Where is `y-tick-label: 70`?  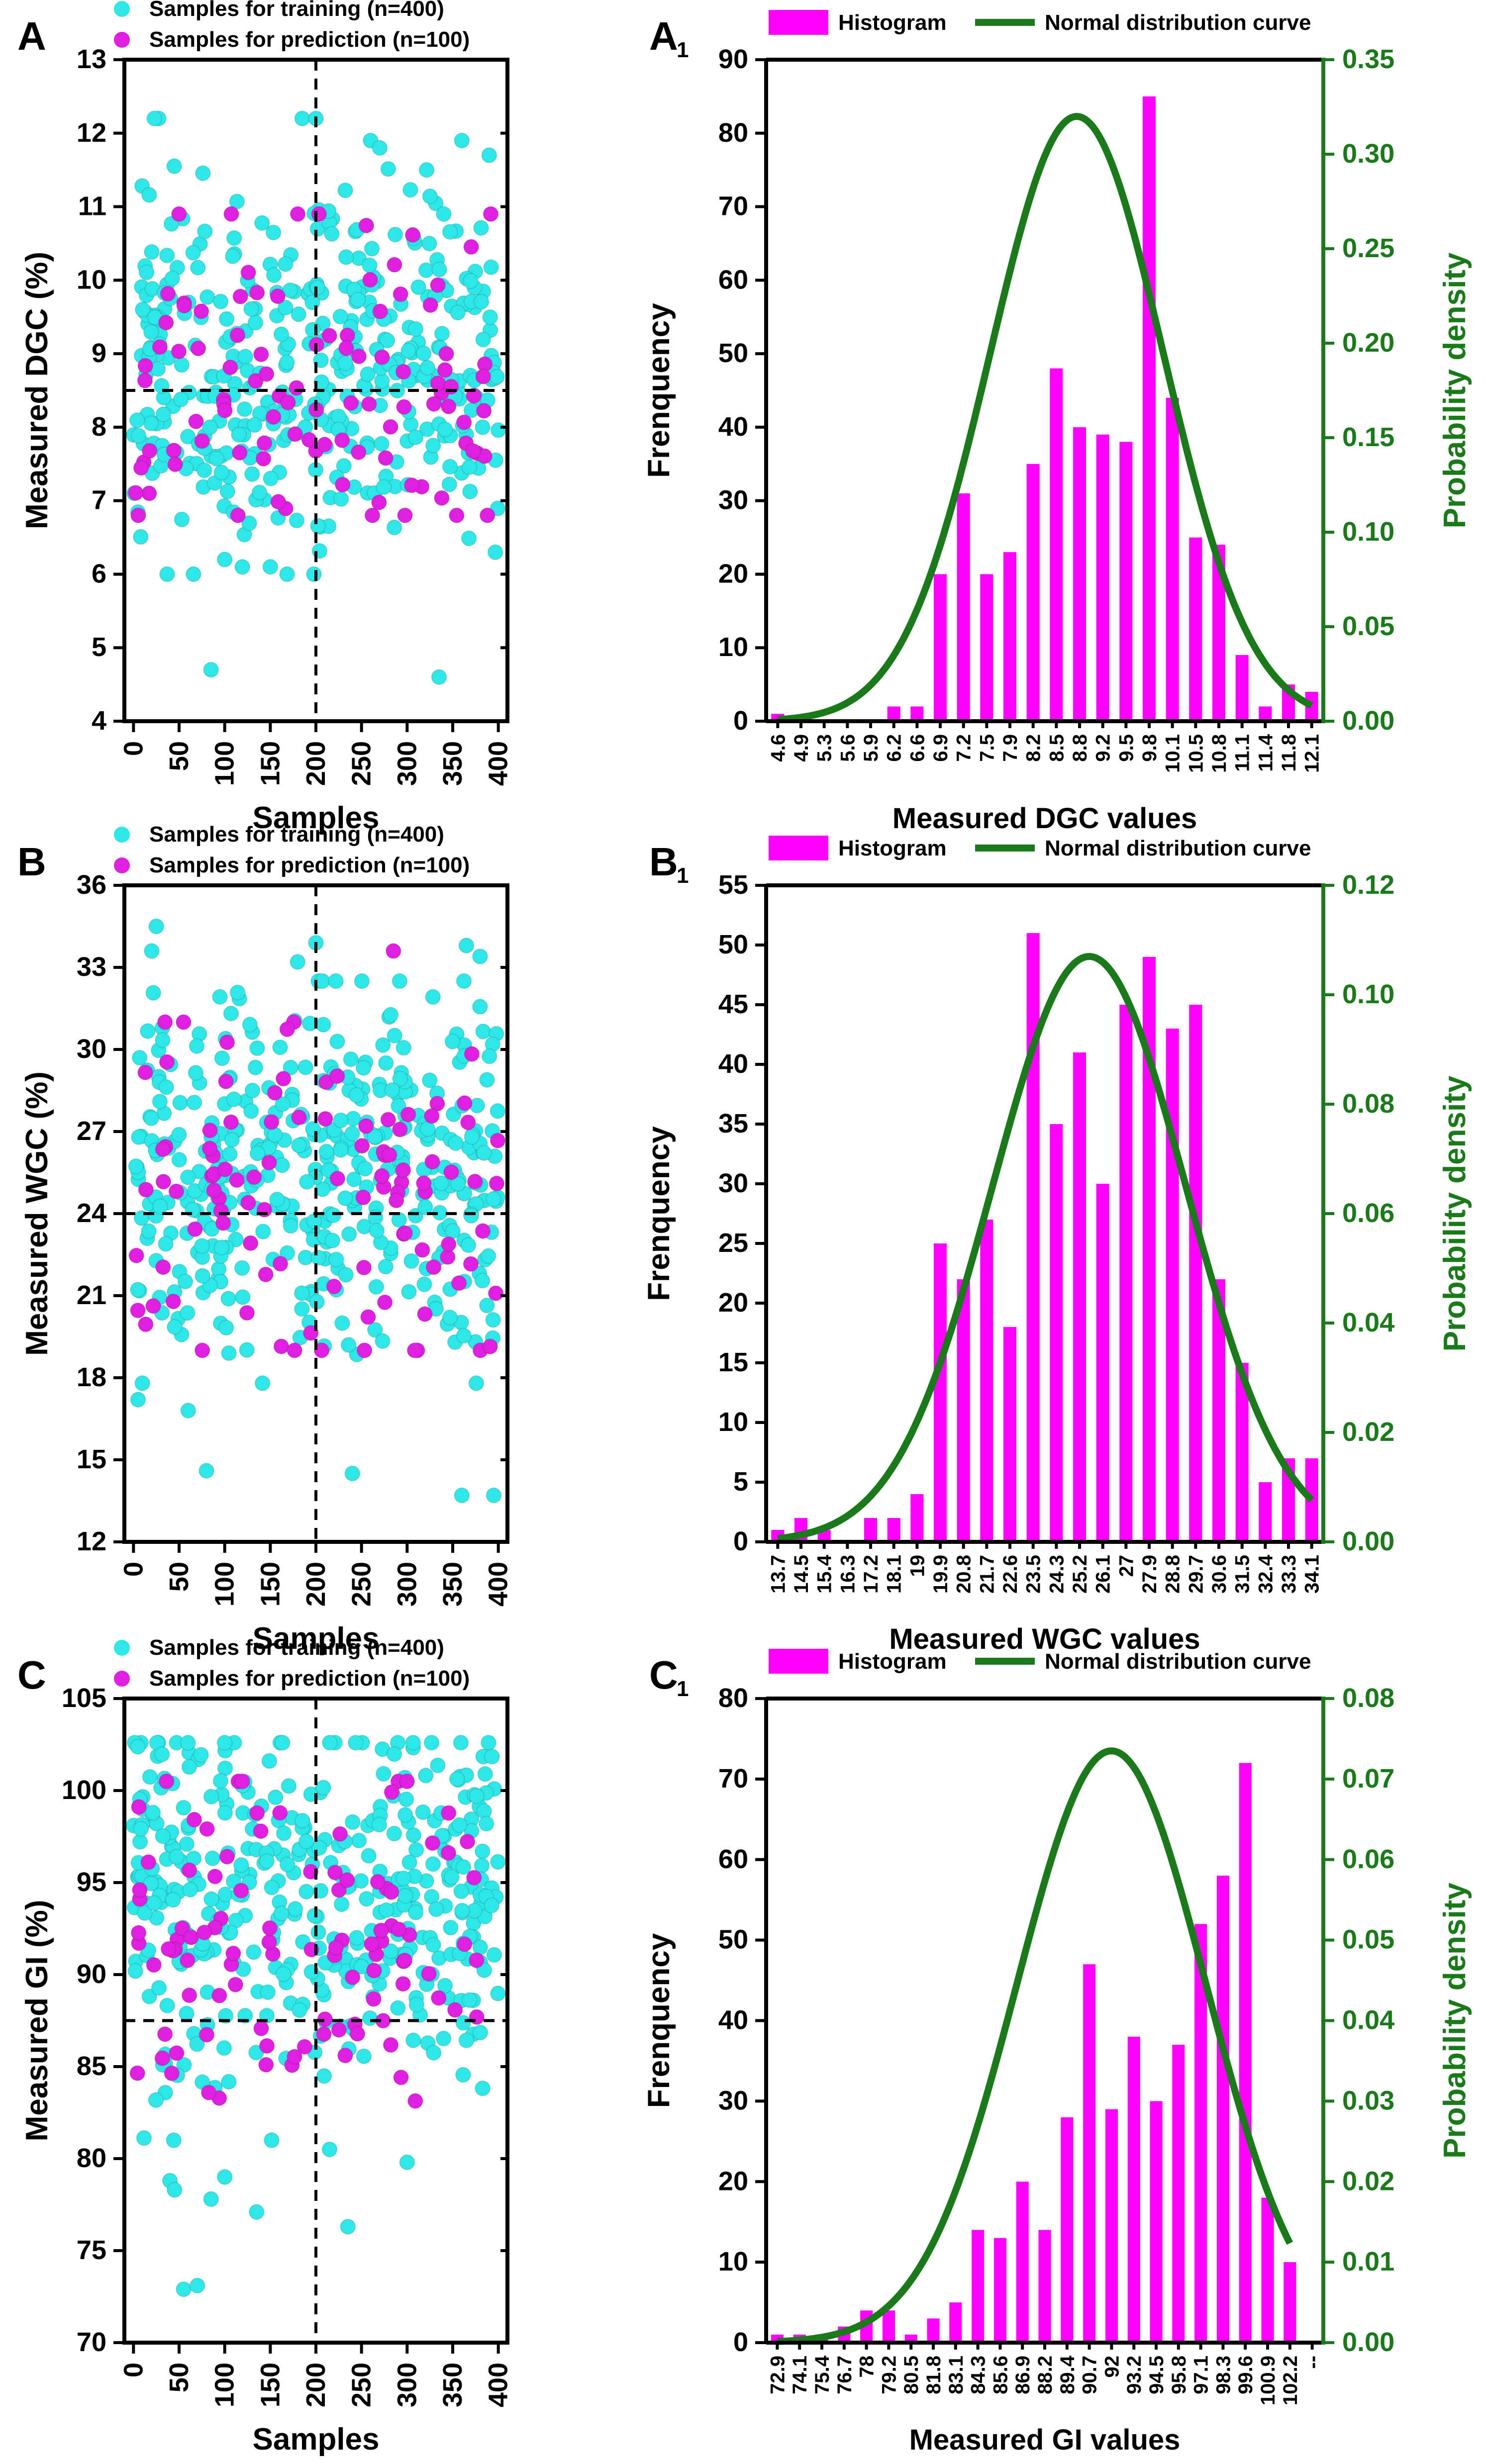
y-tick-label: 70 is located at coordinates (91, 2342).